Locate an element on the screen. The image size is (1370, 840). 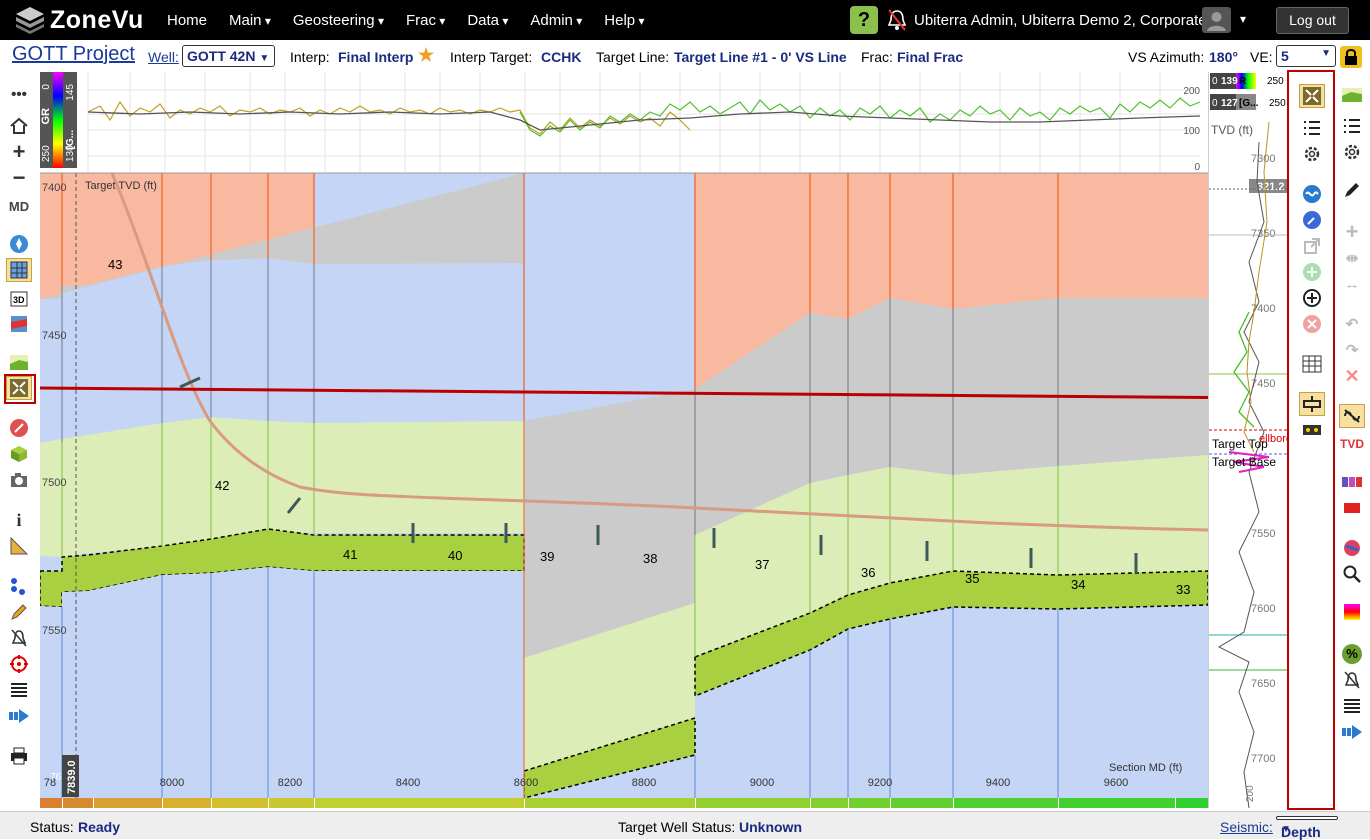
map-layers-icon is located at coordinates (19, 324).